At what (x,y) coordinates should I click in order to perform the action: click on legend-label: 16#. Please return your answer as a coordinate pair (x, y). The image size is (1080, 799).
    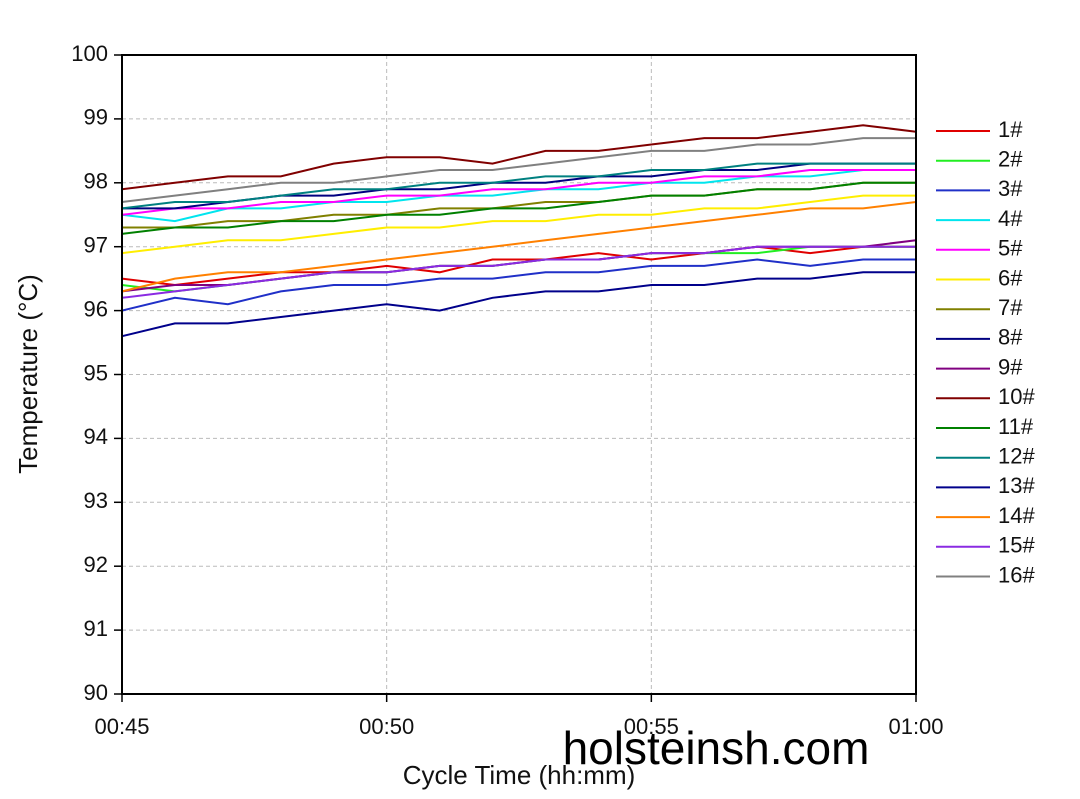
    Looking at the image, I should click on (1016, 574).